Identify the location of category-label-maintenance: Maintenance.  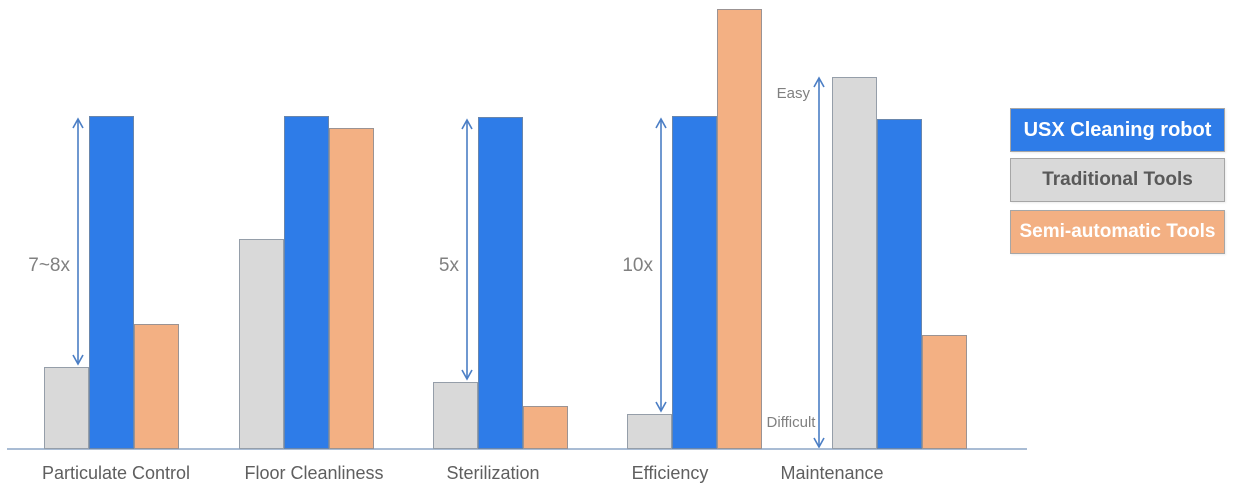
(832, 473).